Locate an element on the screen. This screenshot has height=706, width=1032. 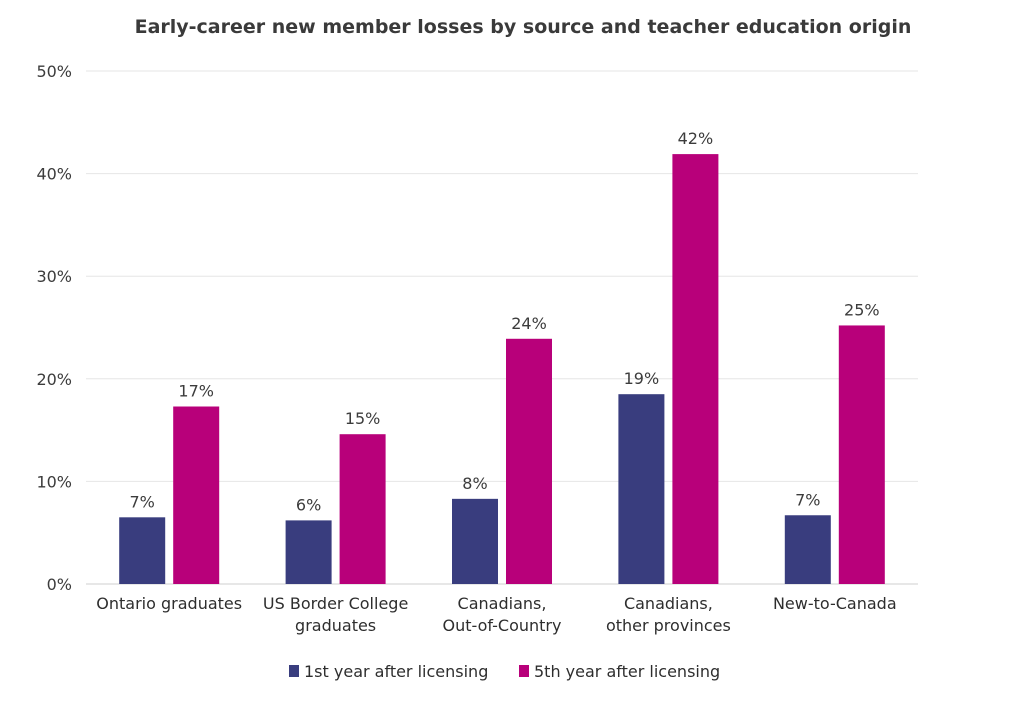
x-category-label: New-to-Canada is located at coordinates (835, 603).